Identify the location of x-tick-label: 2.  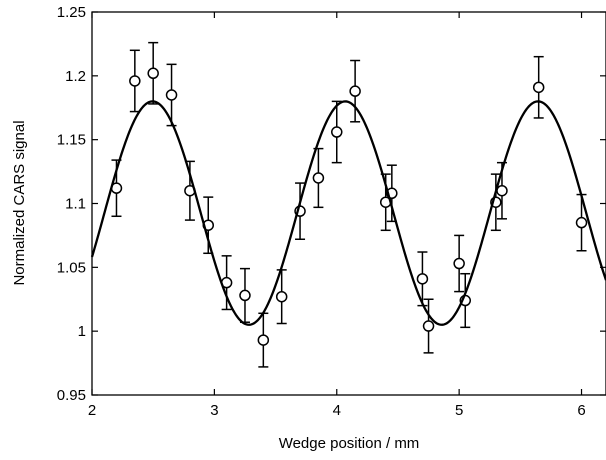
(92, 410).